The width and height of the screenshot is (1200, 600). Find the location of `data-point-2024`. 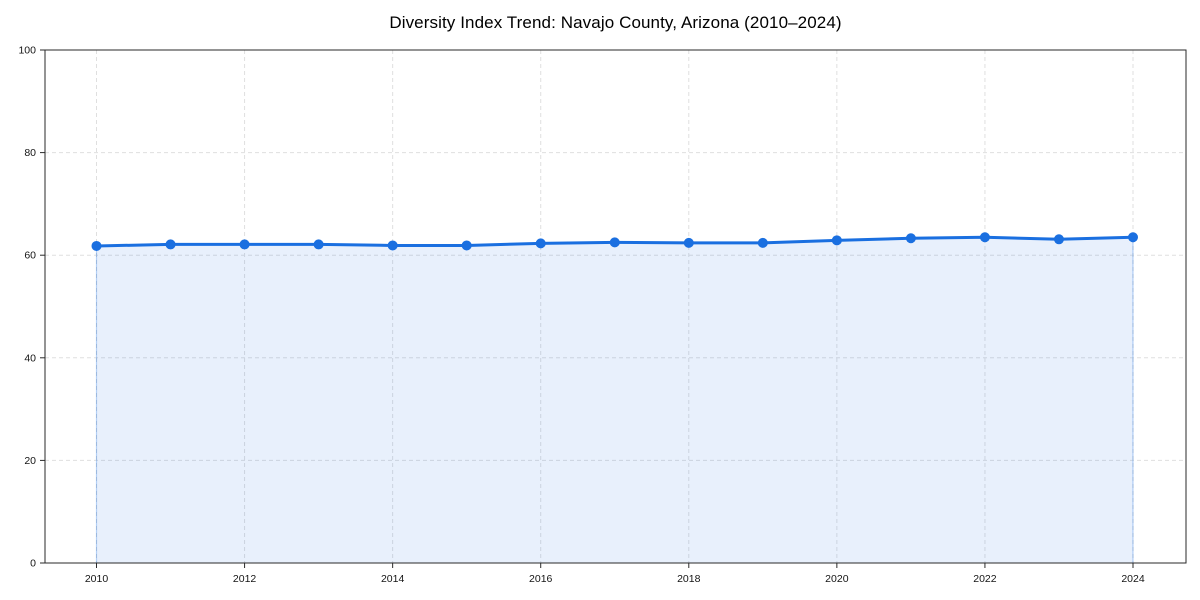

data-point-2024 is located at coordinates (1133, 237).